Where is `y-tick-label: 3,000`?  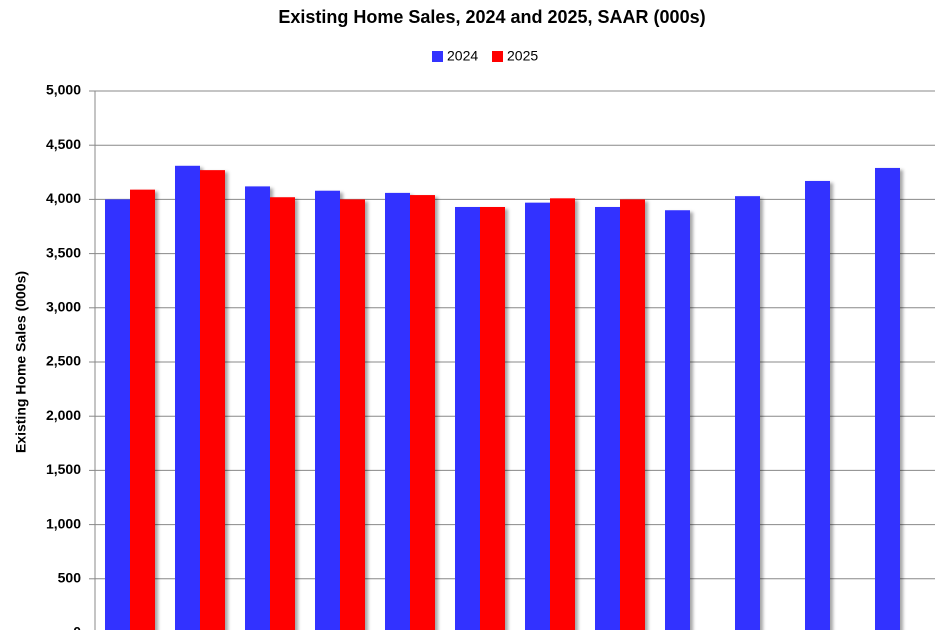
y-tick-label: 3,000 is located at coordinates (63, 307).